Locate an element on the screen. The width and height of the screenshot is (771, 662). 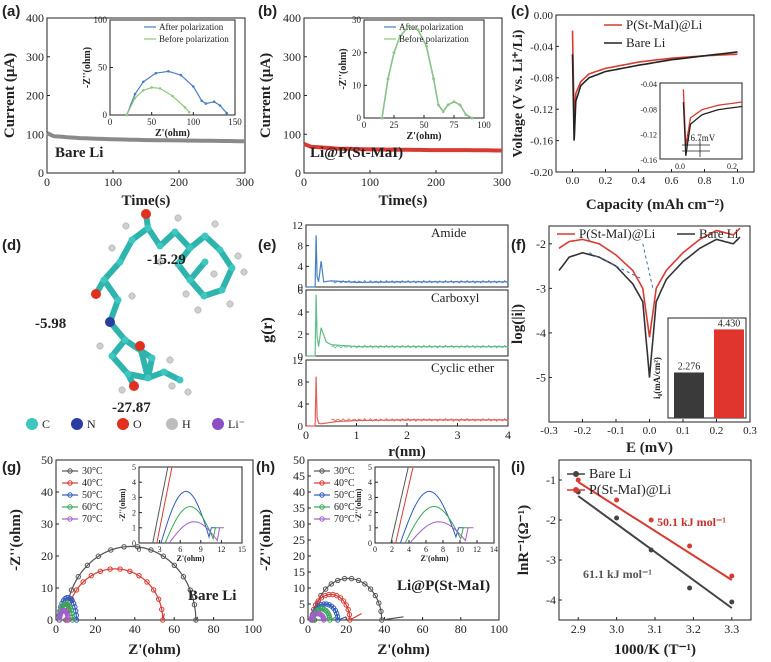
y-axis-label: -Z''(ohm) is located at coordinates (122, 504).